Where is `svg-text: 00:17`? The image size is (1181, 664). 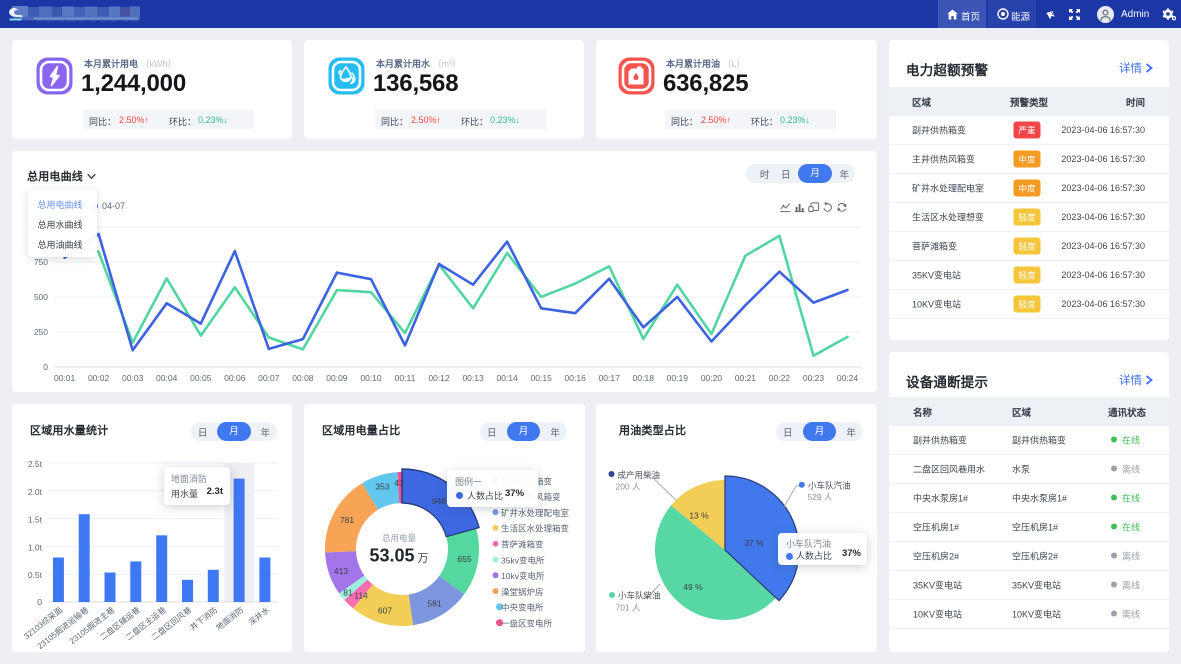 svg-text: 00:17 is located at coordinates (610, 378).